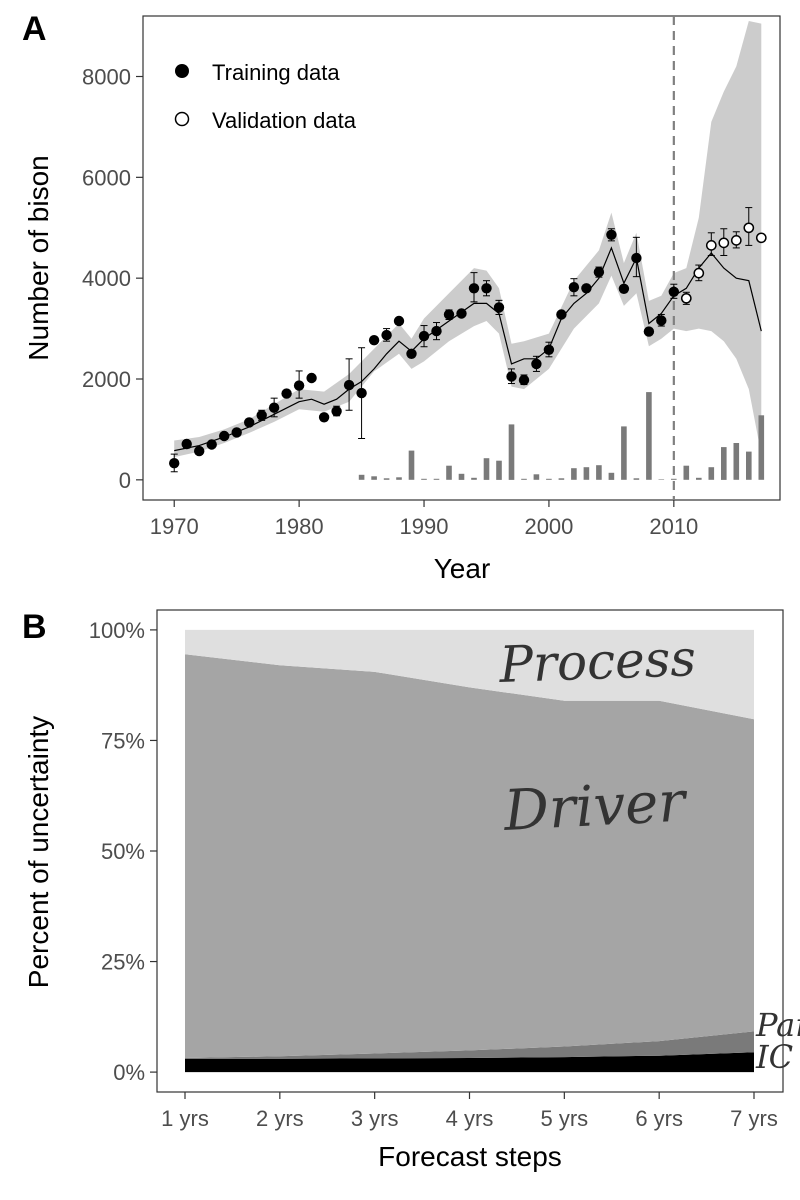 Image resolution: width=800 pixels, height=1200 pixels. I want to click on a-y-ticks: 0 2000 4000 6000 8000, so click(112, 279).